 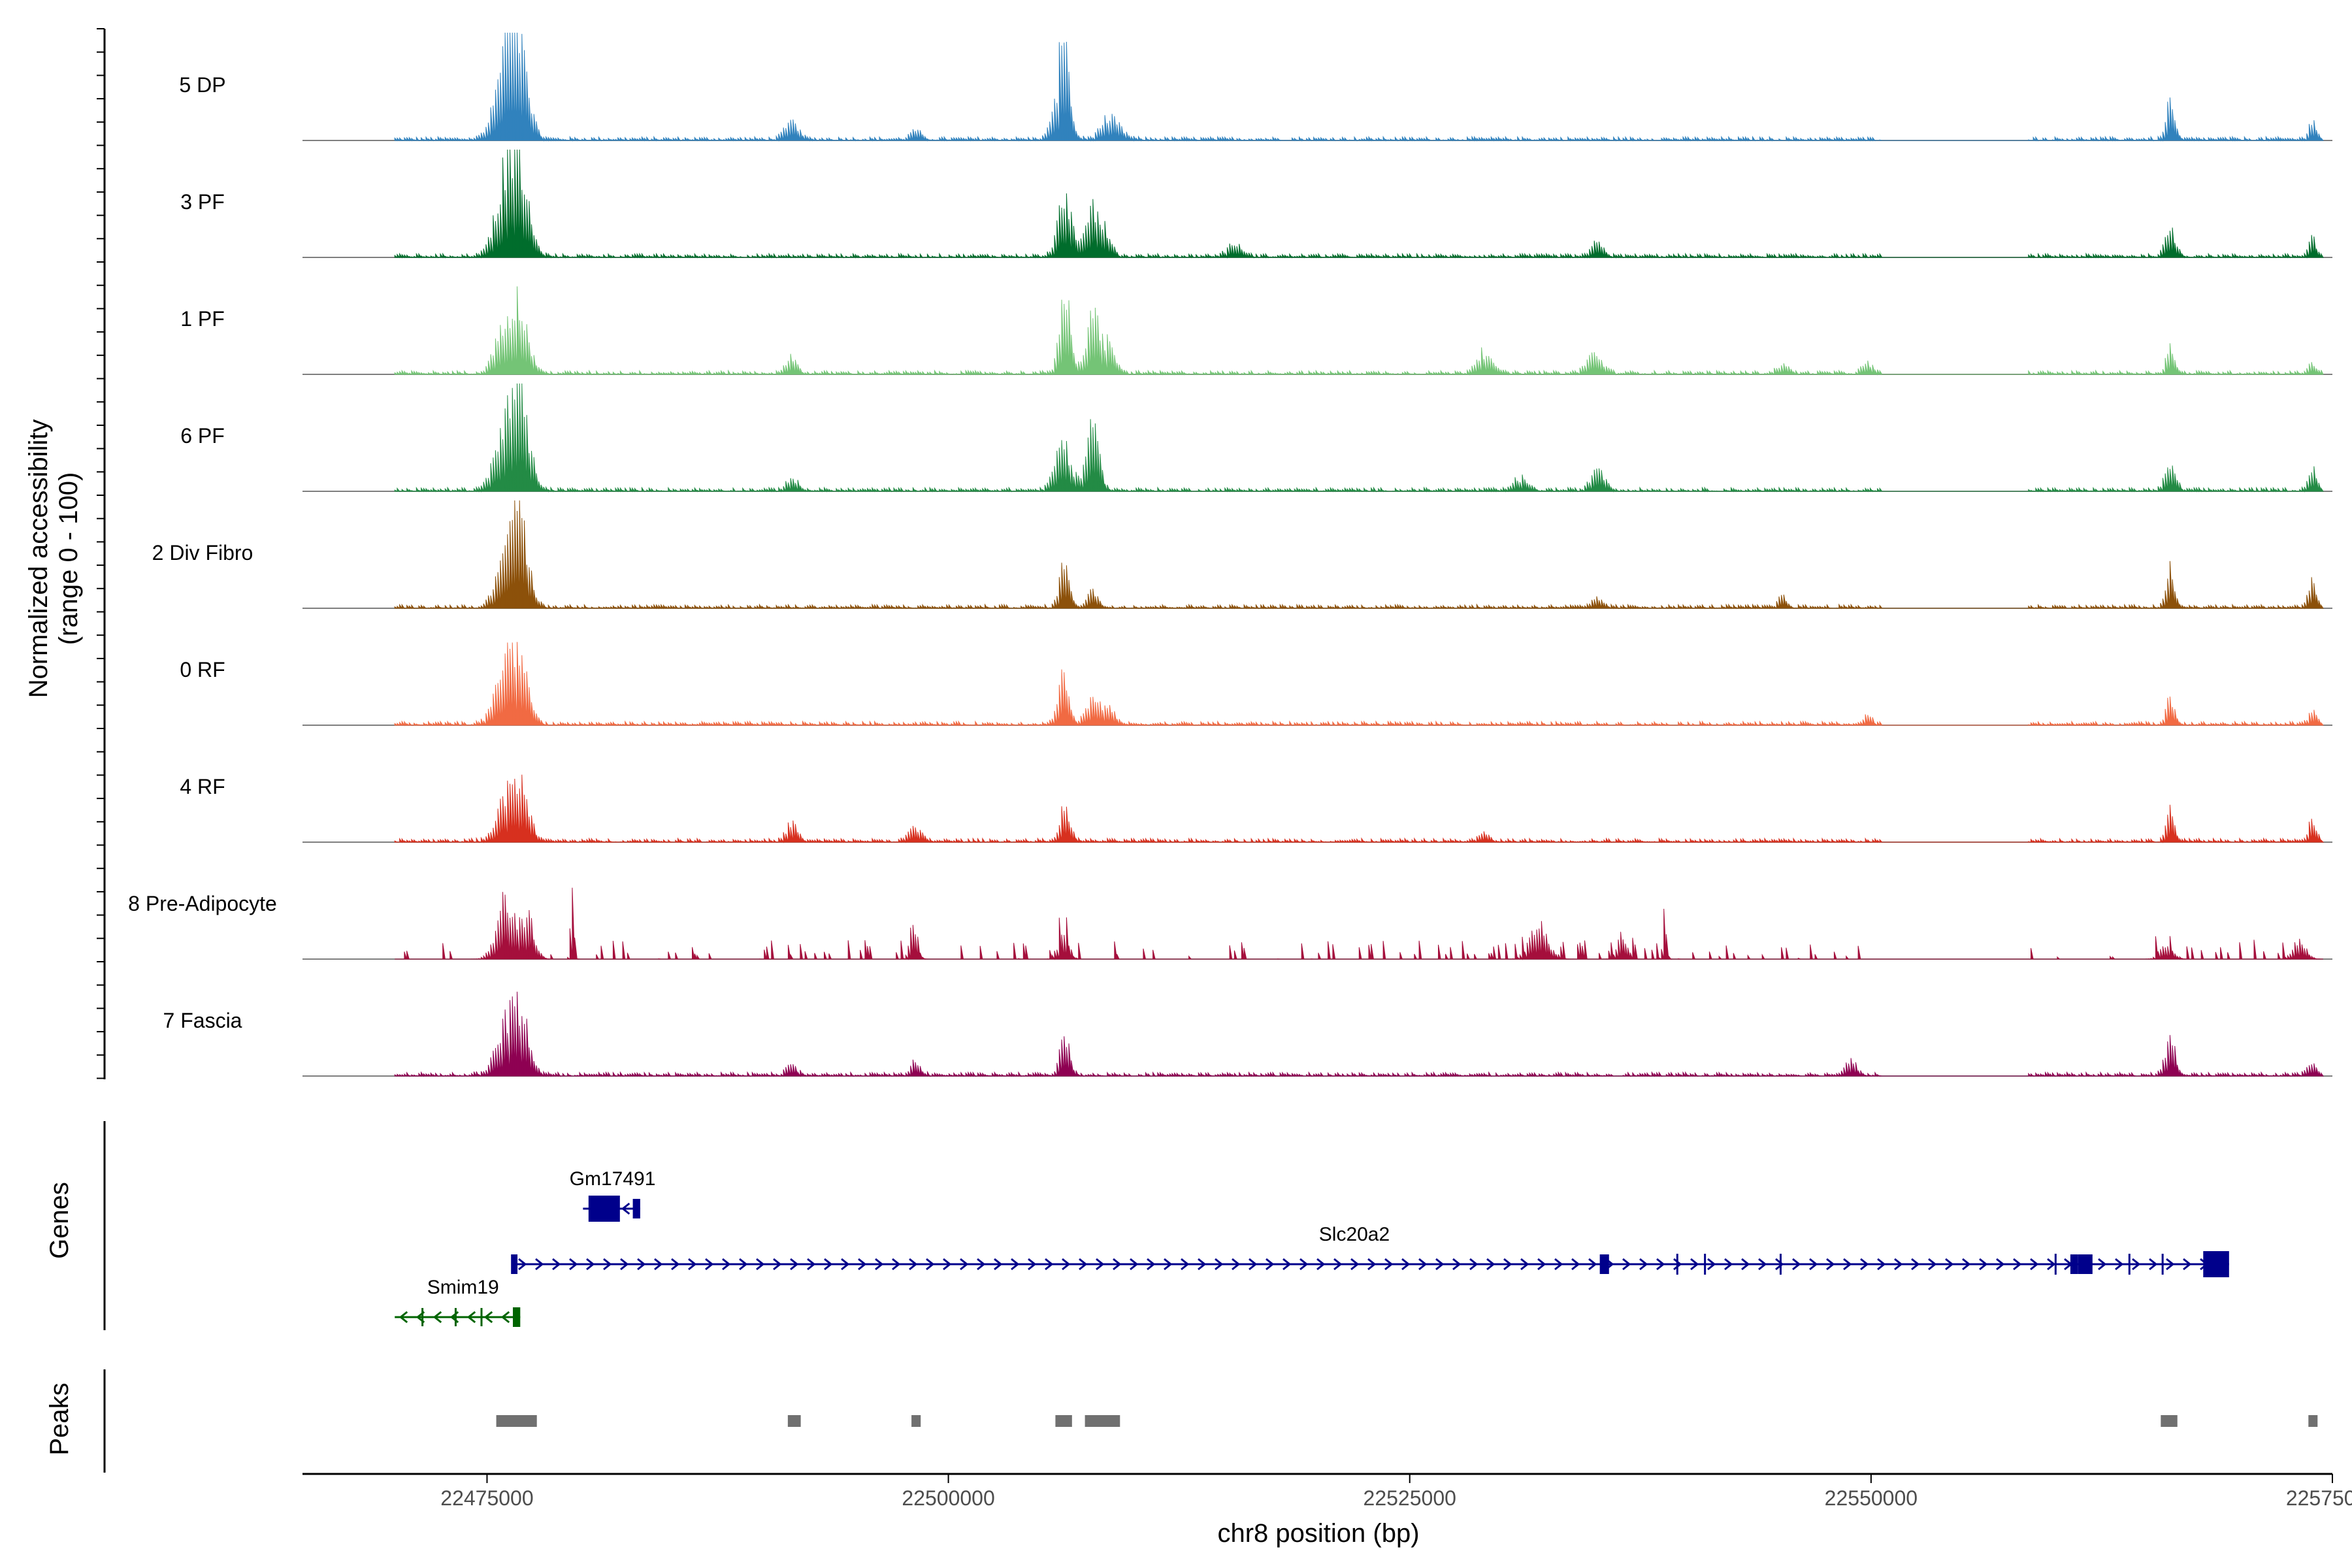 What do you see at coordinates (38, 558) in the screenshot?
I see `y-axis-title-line1: Normalized accessibility` at bounding box center [38, 558].